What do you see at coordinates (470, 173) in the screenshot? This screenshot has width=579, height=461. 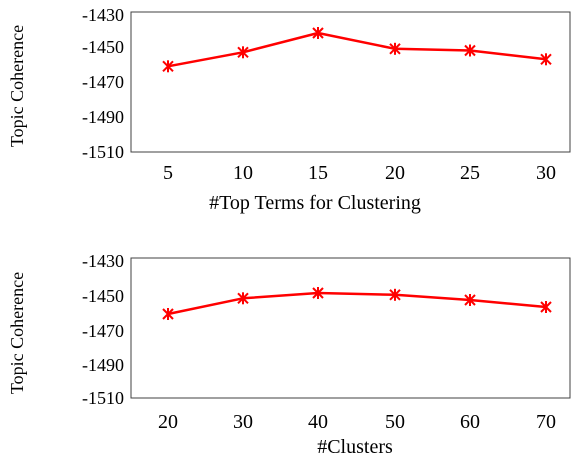 I see `x-tick-label: 25` at bounding box center [470, 173].